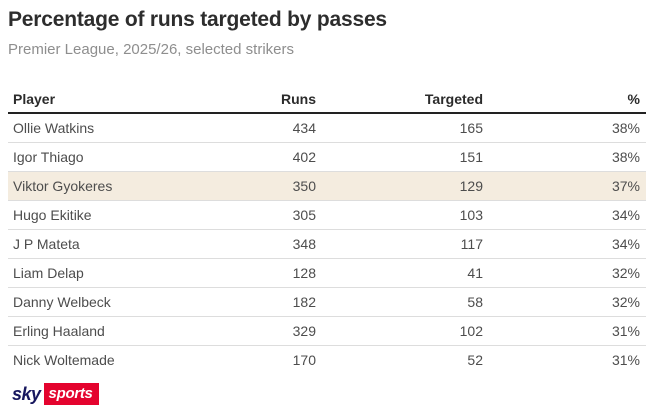 This screenshot has width=660, height=409. I want to click on targeted-cell: 117, so click(471, 244).